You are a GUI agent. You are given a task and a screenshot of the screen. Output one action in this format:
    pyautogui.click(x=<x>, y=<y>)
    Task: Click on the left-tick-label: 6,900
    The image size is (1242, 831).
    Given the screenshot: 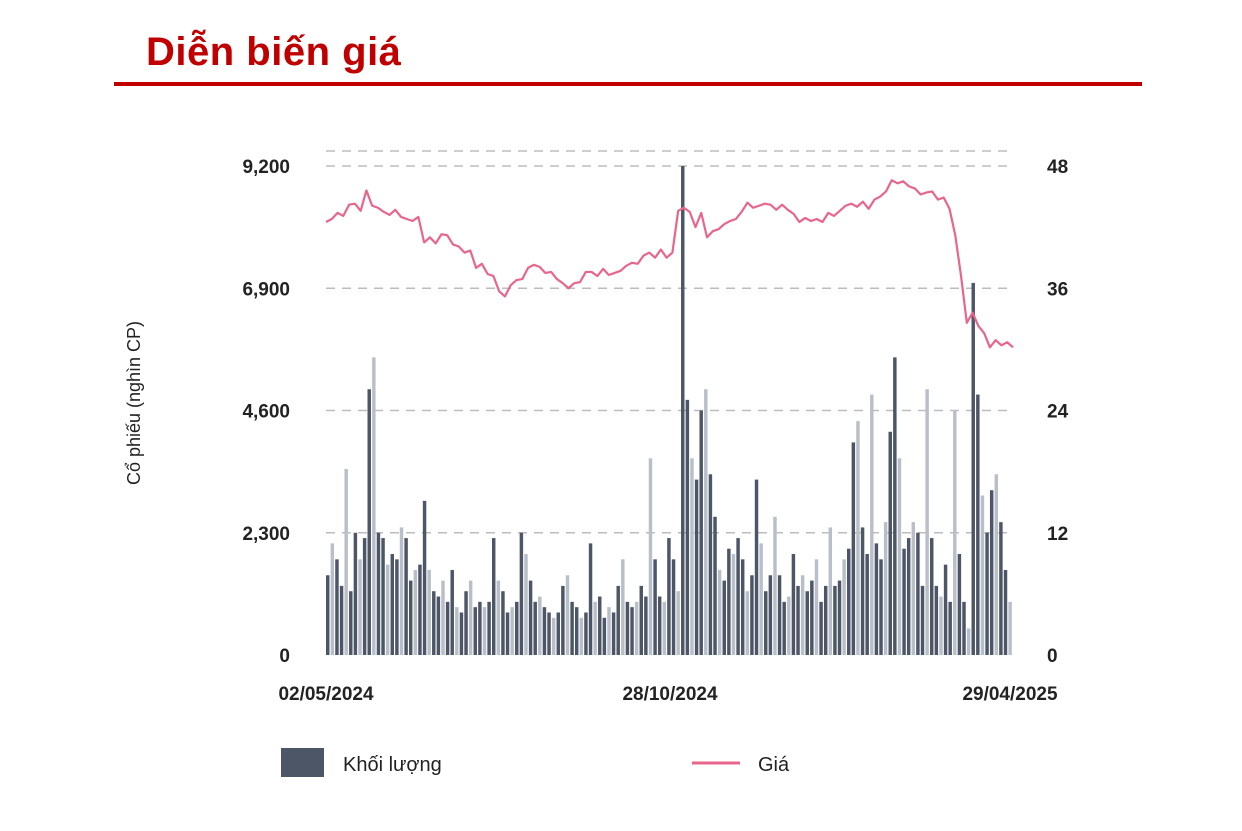 What is the action you would take?
    pyautogui.click(x=266, y=289)
    